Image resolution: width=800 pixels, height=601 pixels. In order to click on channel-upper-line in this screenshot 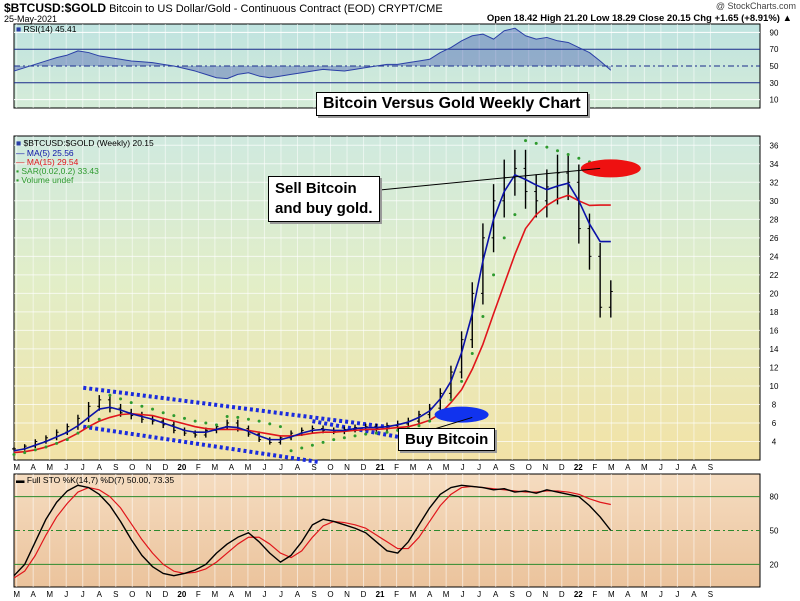, I will do `click(238, 407)`.